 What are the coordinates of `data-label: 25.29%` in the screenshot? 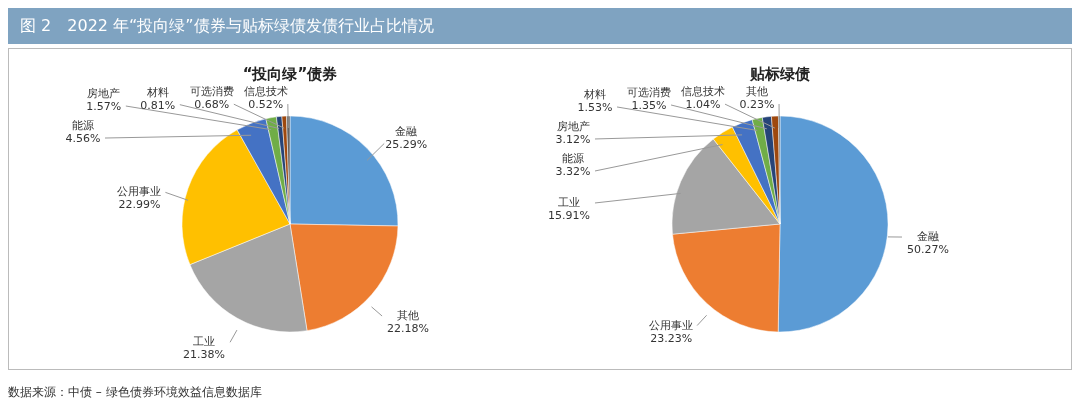 It's located at (406, 144).